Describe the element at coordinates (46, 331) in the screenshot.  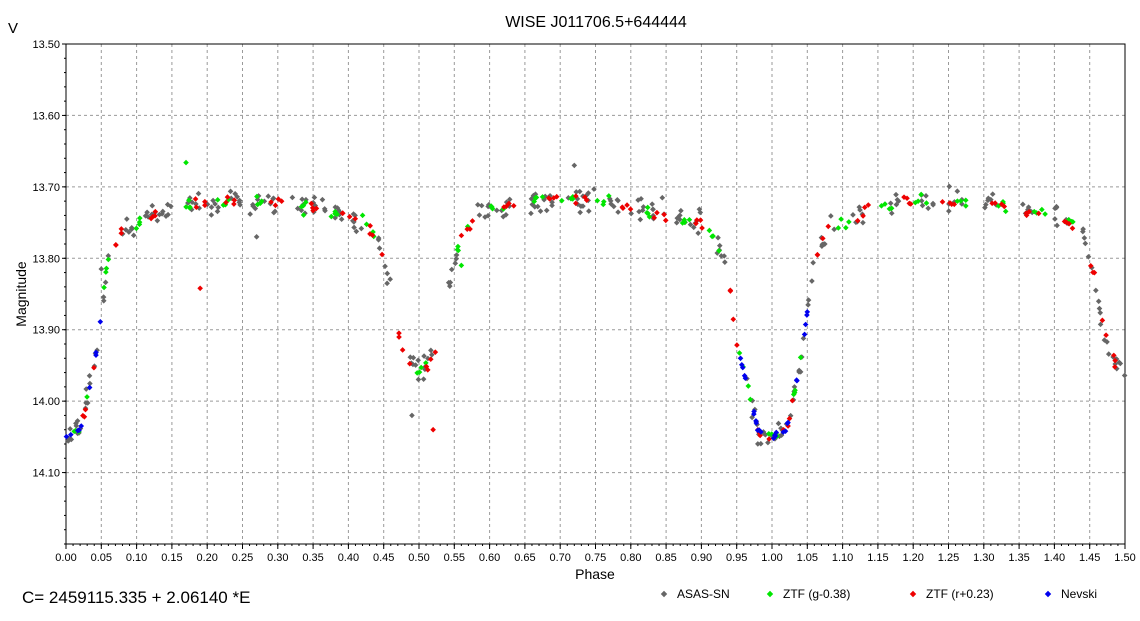
I see `y-tick-label: 13.90` at that location.